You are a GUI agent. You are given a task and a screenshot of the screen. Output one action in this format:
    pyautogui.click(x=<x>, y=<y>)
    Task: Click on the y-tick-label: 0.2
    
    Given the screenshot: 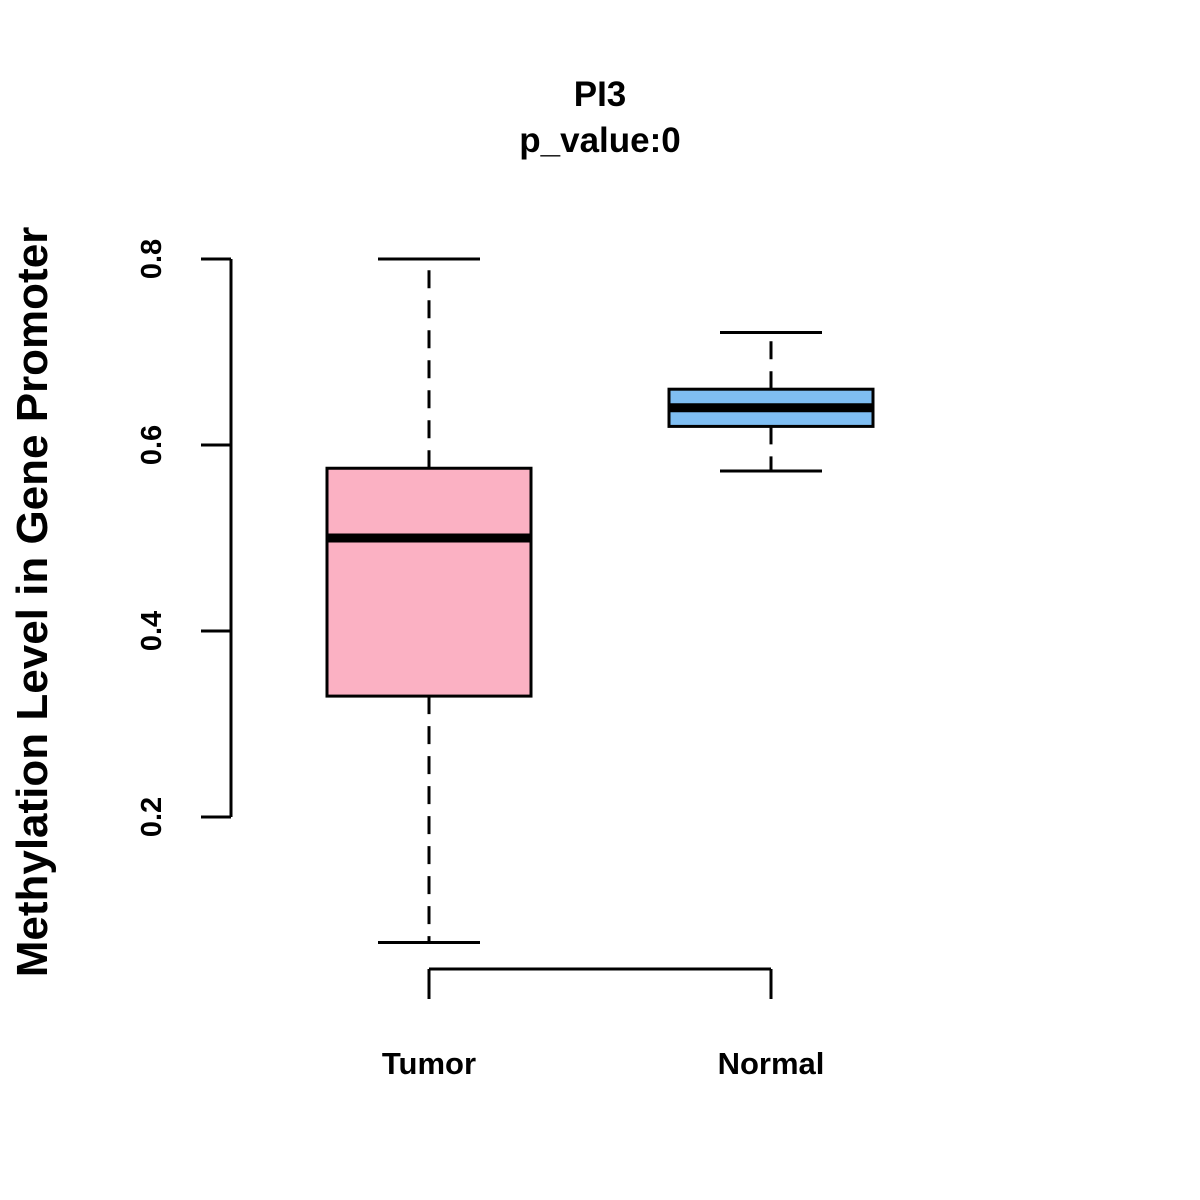 What is the action you would take?
    pyautogui.click(x=152, y=817)
    